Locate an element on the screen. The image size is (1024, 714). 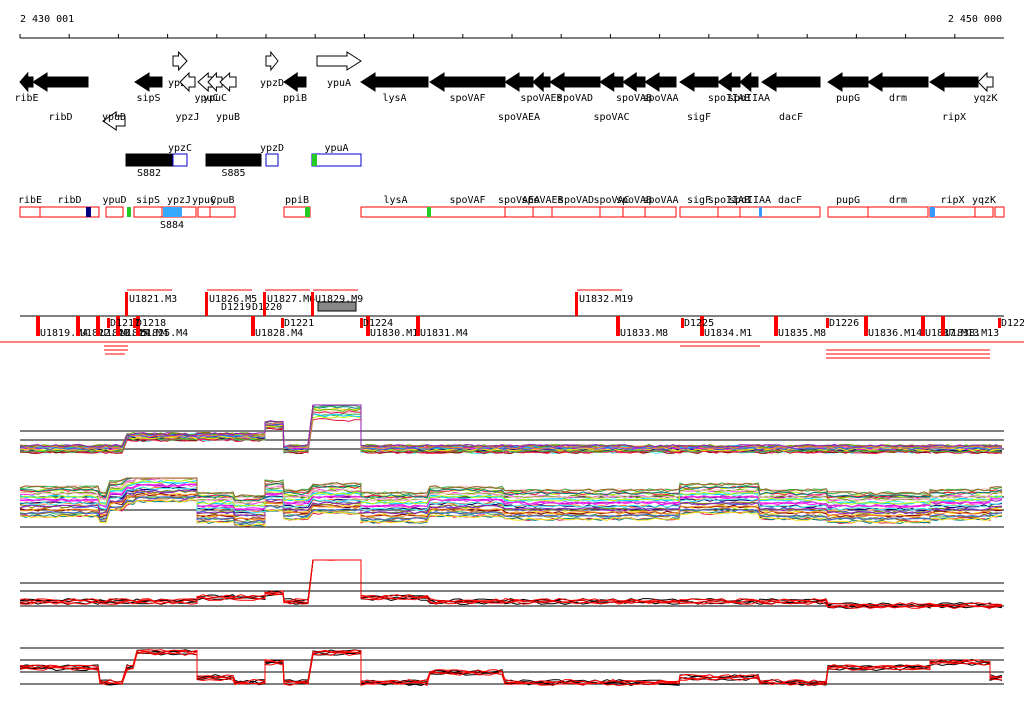
srna-label: ypuA is located at coordinates (336, 148).